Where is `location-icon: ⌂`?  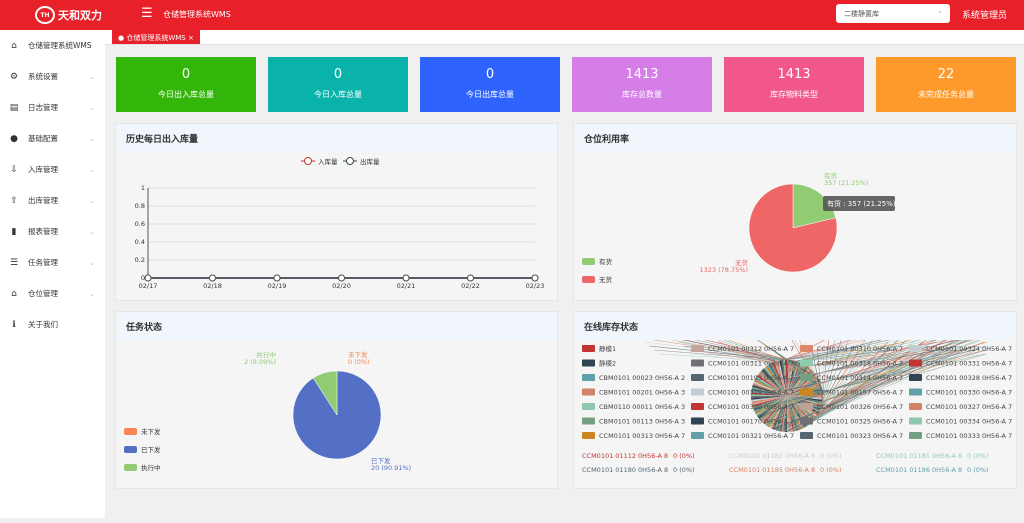 location-icon: ⌂ is located at coordinates (14, 293).